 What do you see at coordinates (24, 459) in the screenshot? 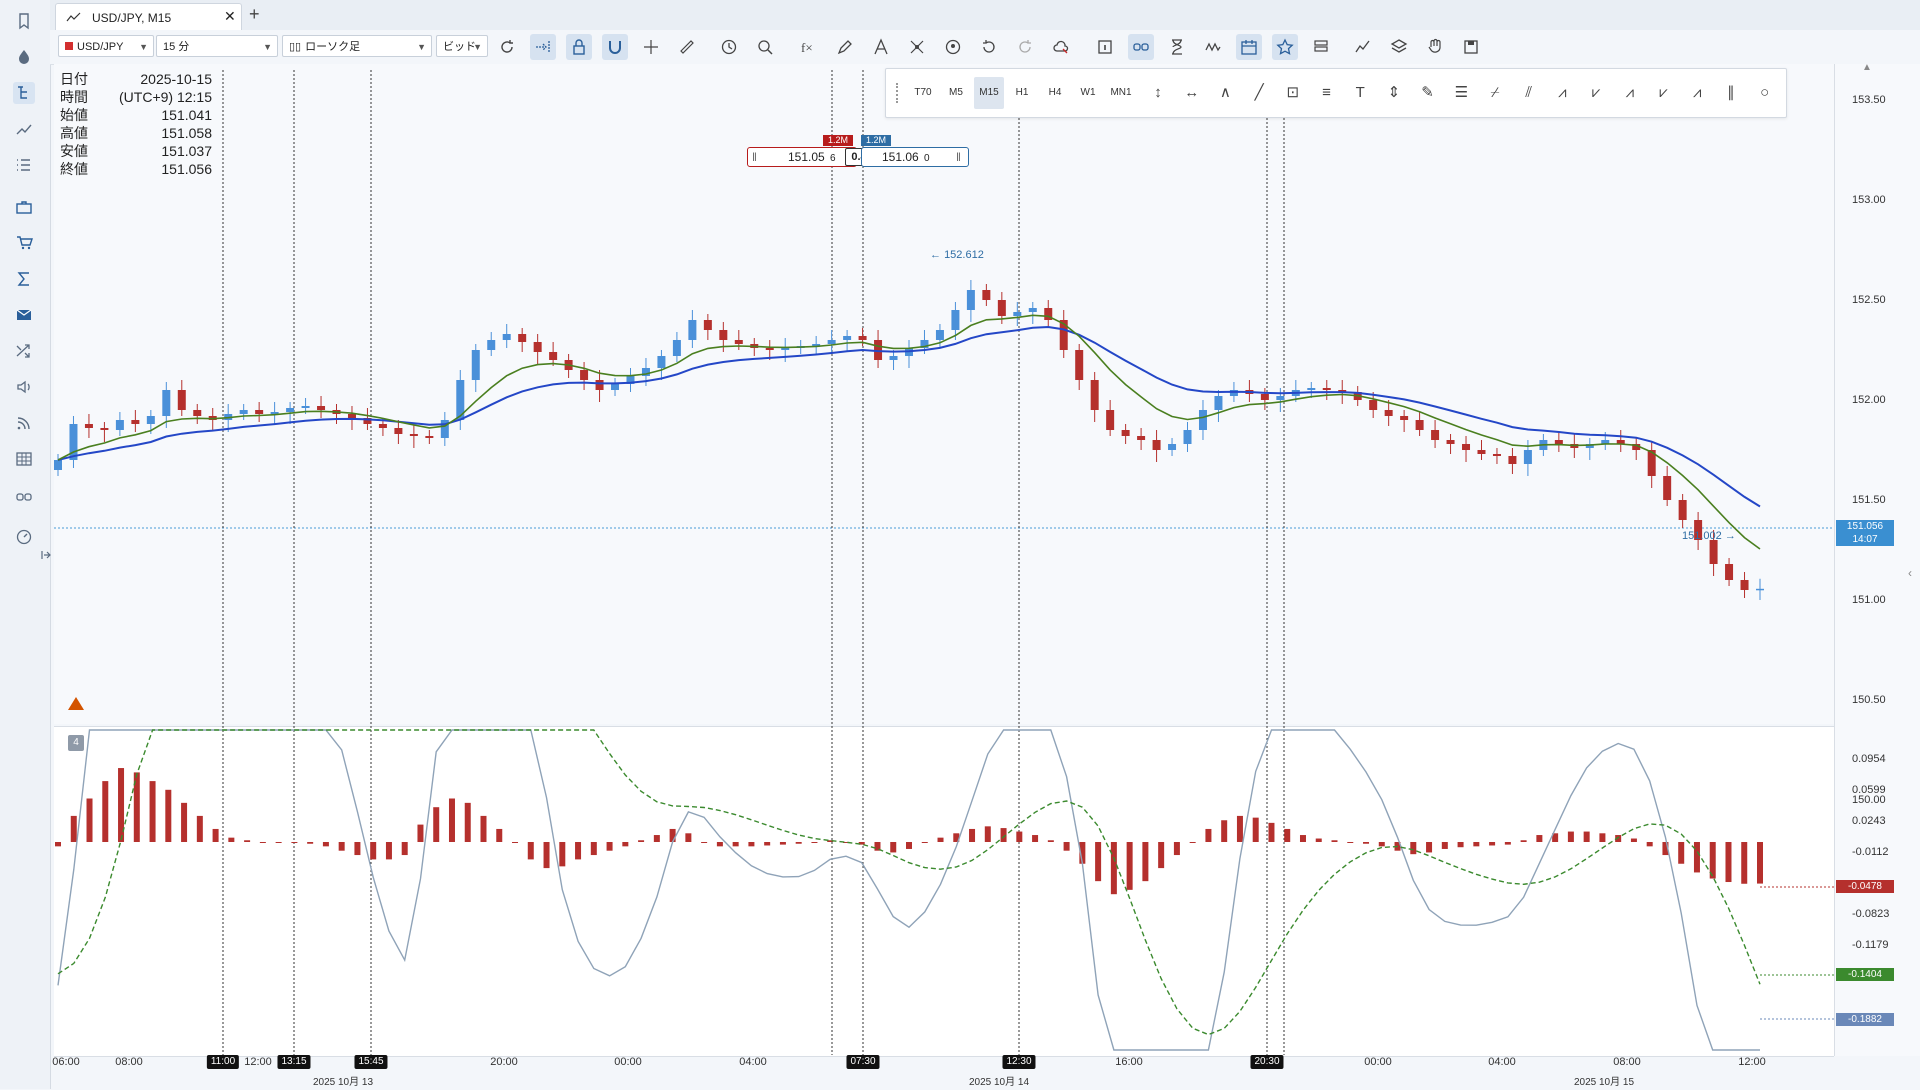
I see `calculator-icon` at bounding box center [24, 459].